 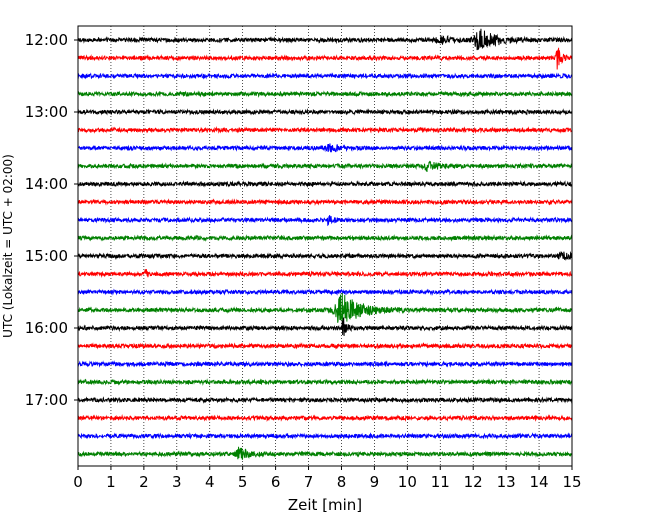 I want to click on x-tick-label: 4, so click(x=210, y=482).